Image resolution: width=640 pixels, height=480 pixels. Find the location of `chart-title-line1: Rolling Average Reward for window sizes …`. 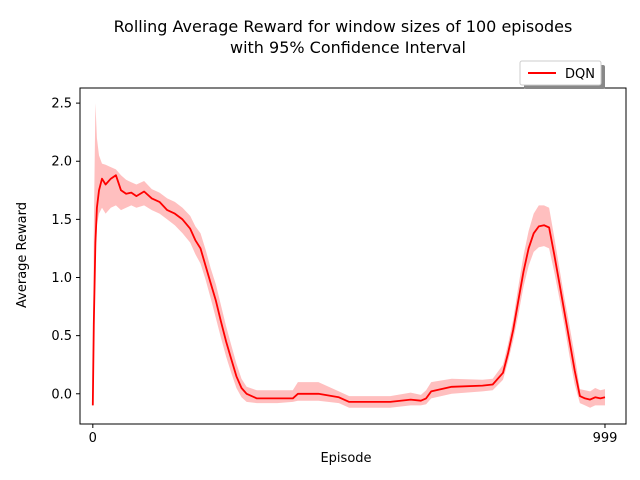

chart-title-line1: Rolling Average Reward for window sizes … is located at coordinates (343, 26).